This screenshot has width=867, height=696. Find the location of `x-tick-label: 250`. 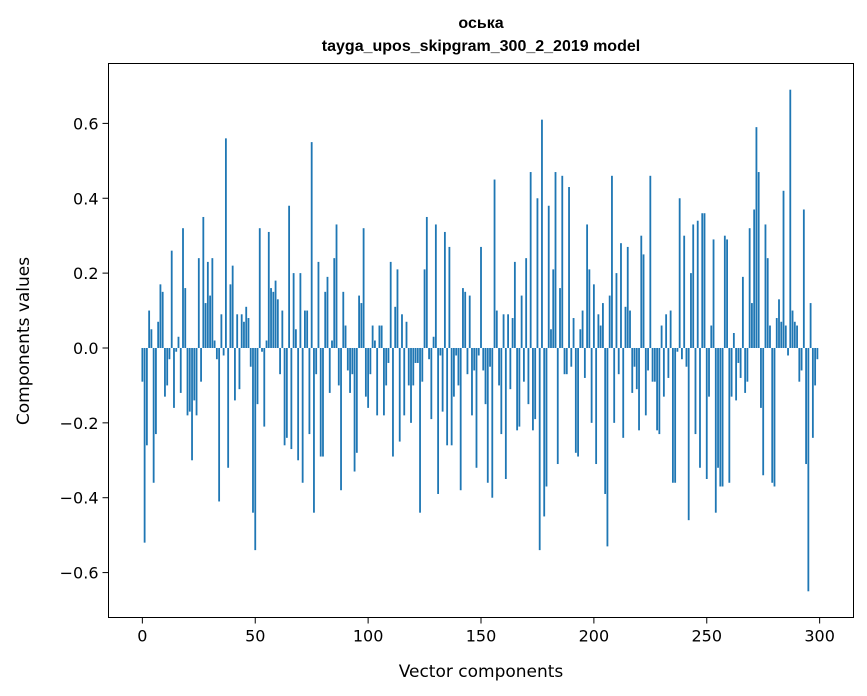

x-tick-label: 250 is located at coordinates (706, 636).